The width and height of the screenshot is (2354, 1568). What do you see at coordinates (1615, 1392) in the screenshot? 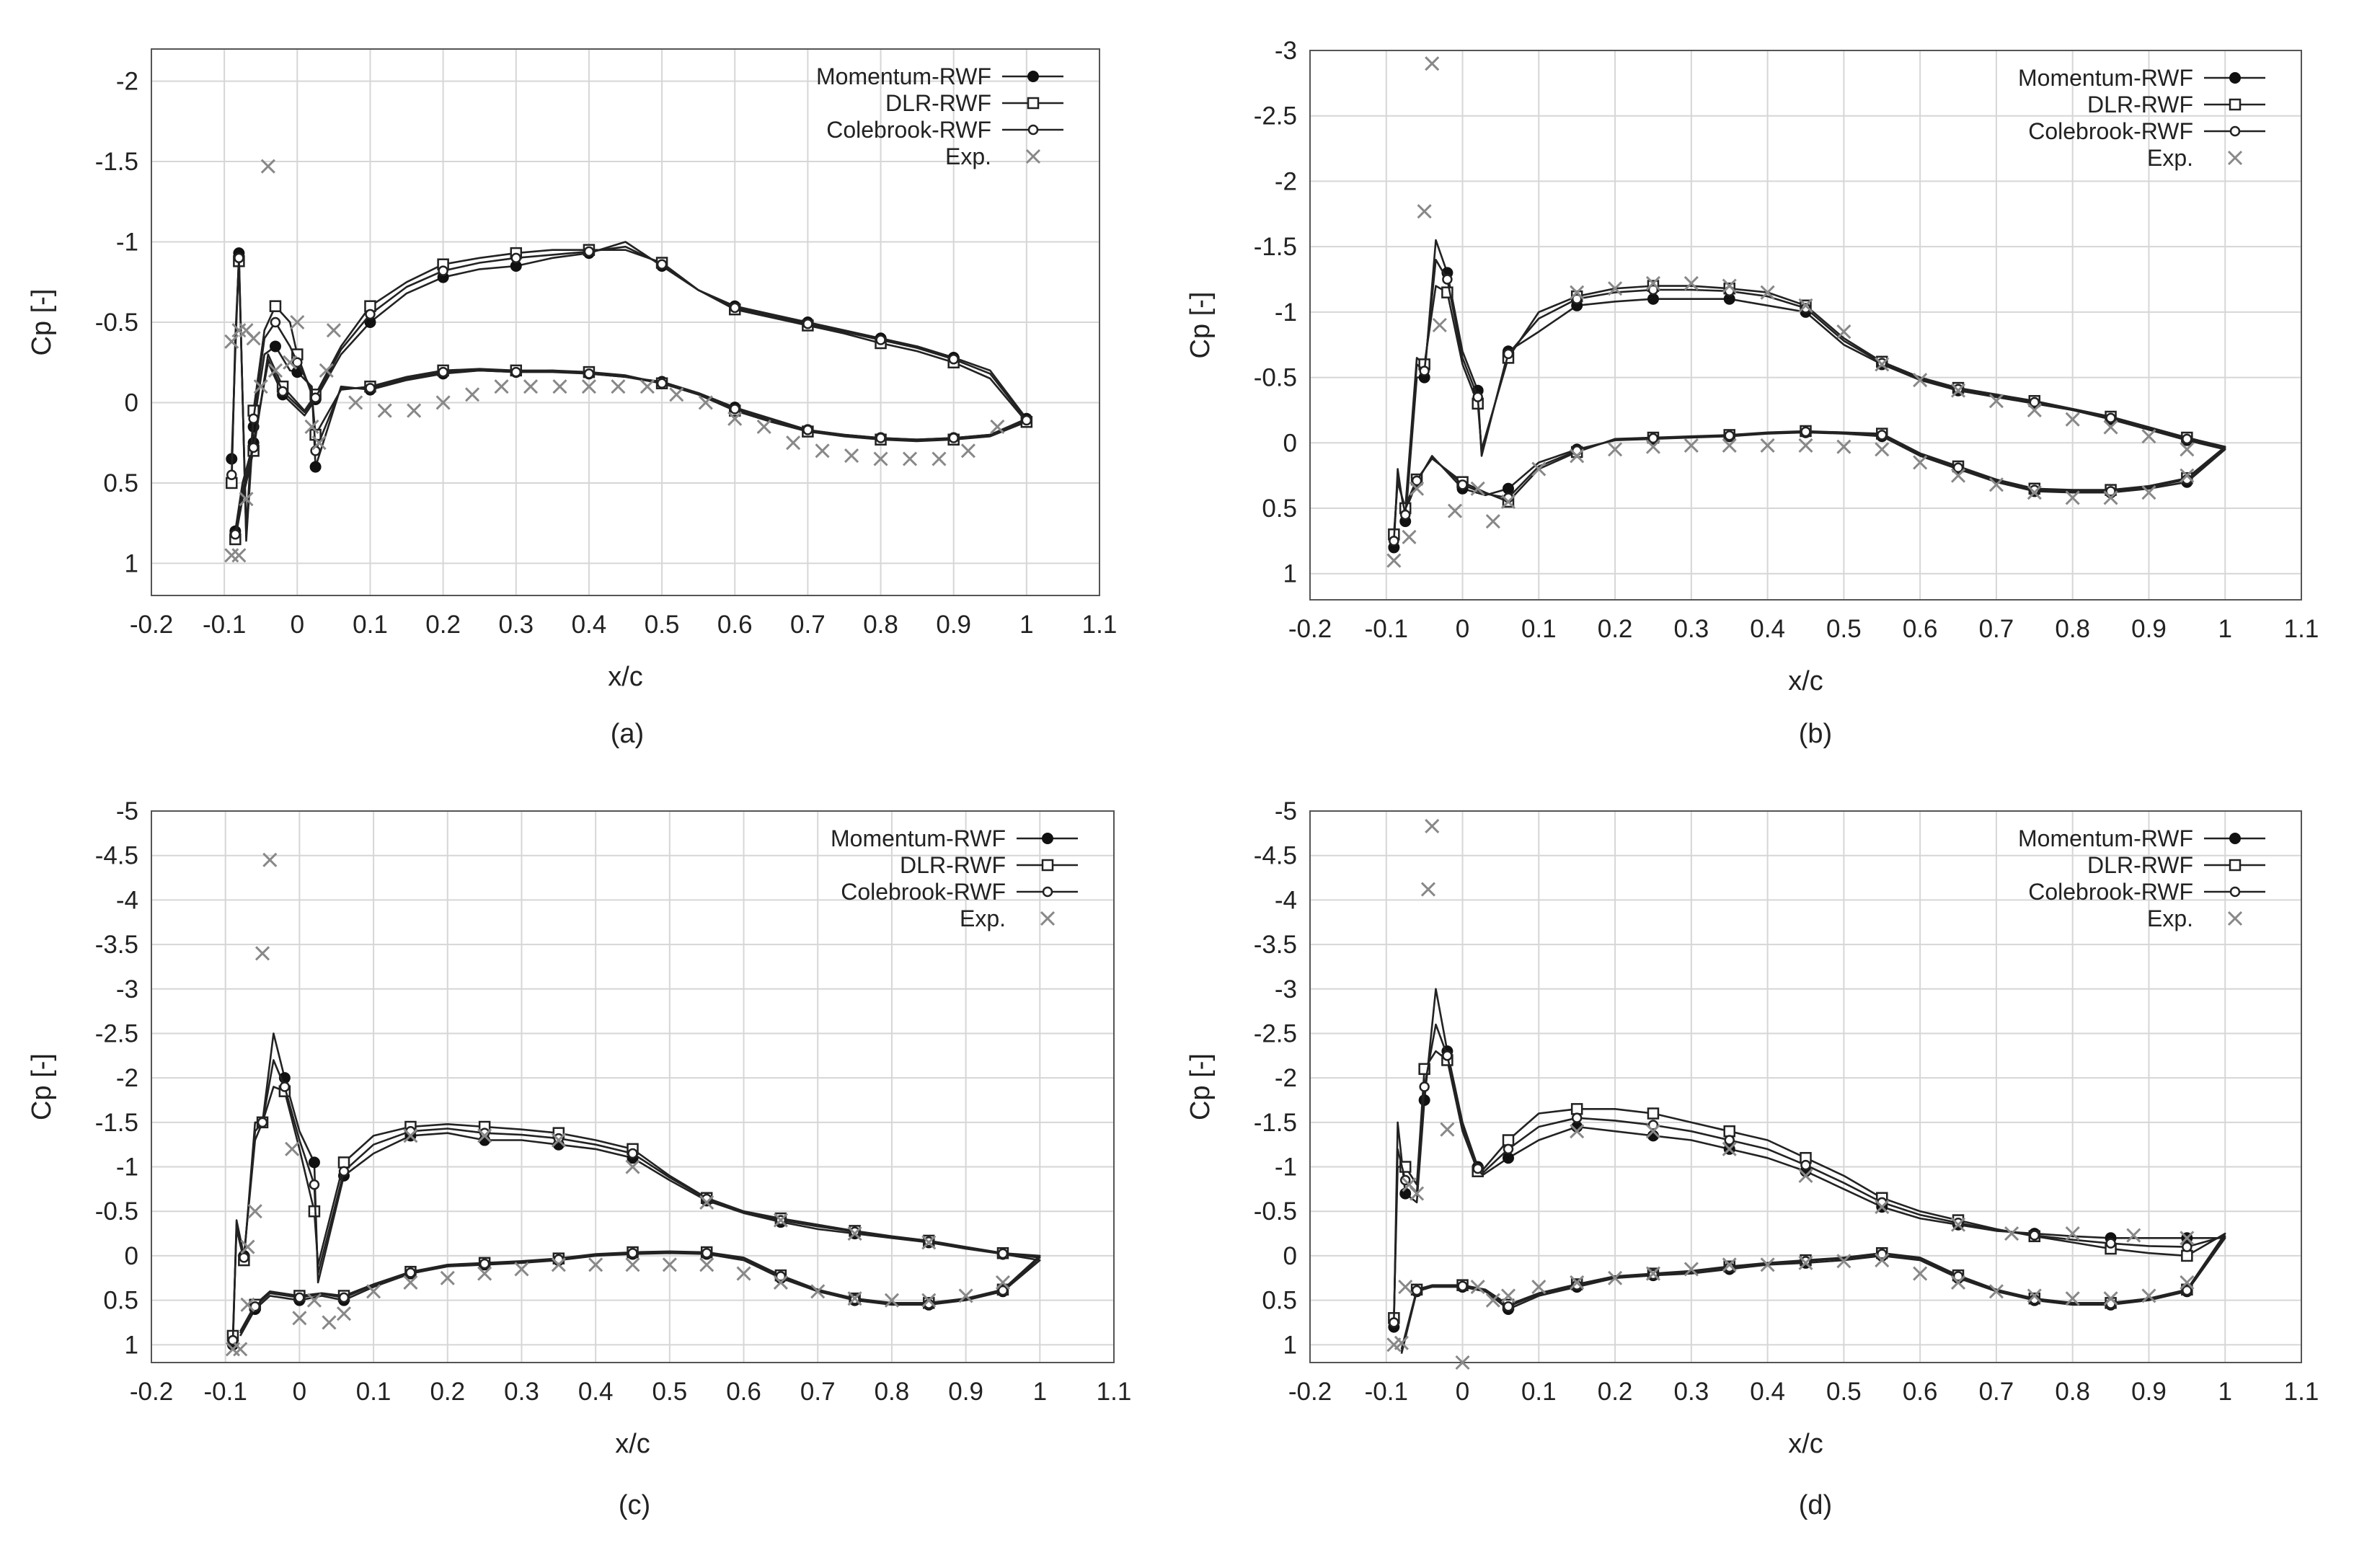
I see `x-tick-label: 0.2` at bounding box center [1615, 1392].